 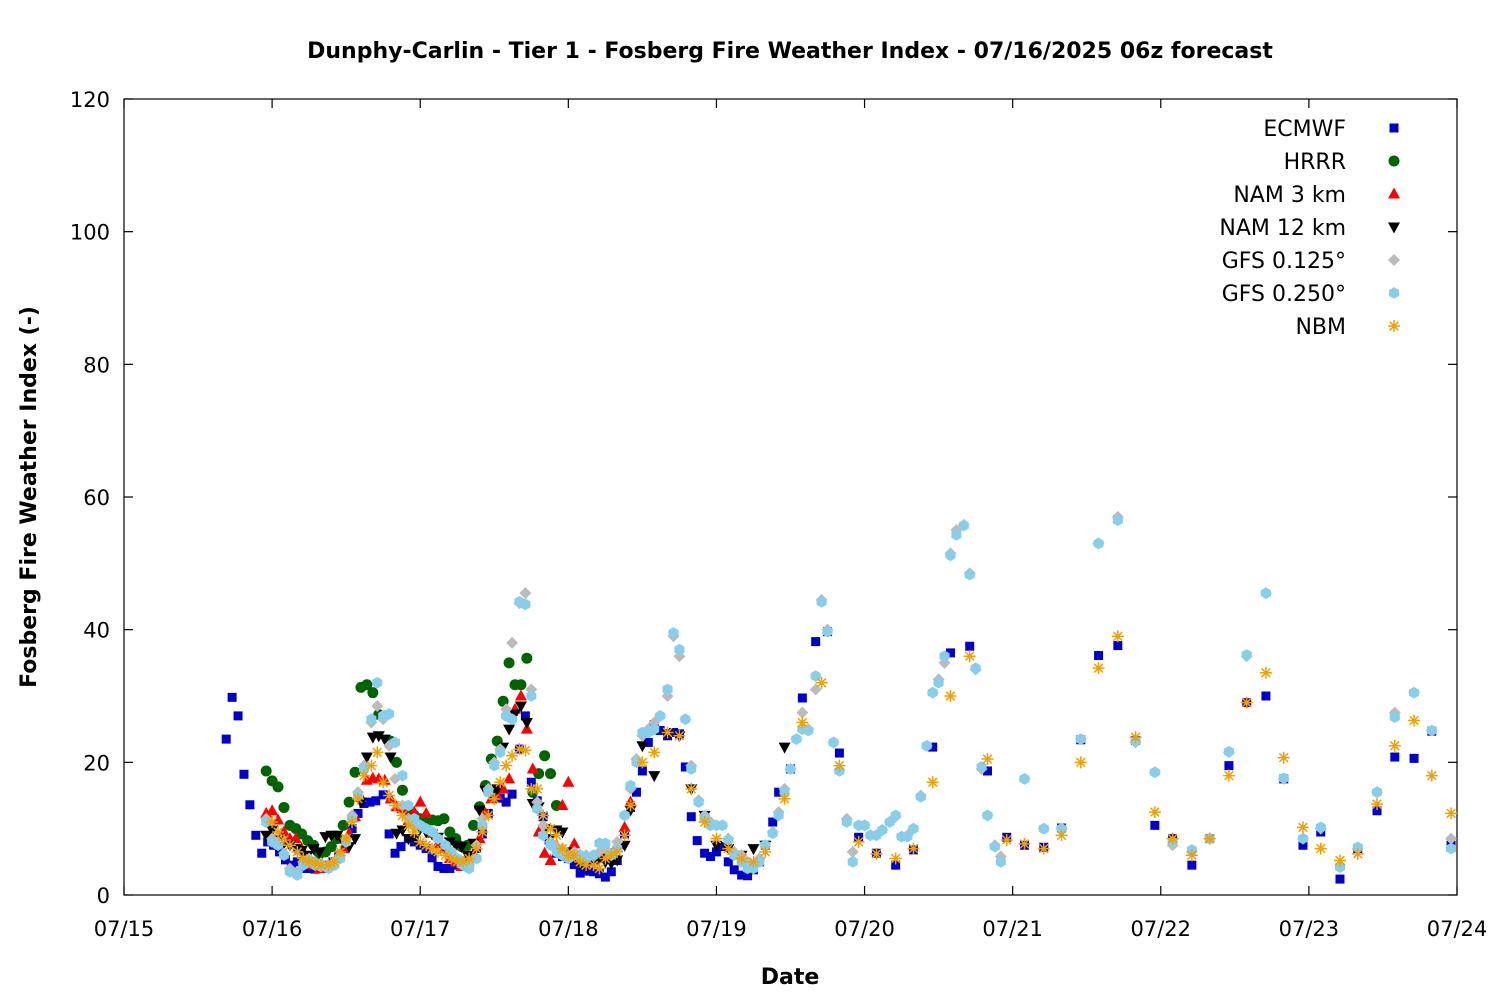 I want to click on y-tick-label: 100, so click(x=90, y=233).